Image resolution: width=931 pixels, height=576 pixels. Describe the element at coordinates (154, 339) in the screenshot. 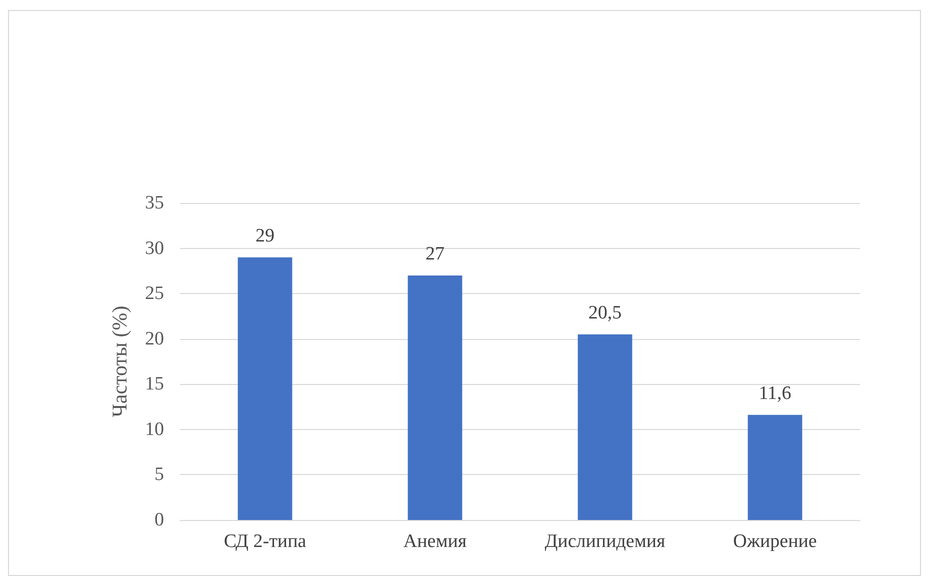

I see `y-tick-label: 20` at that location.